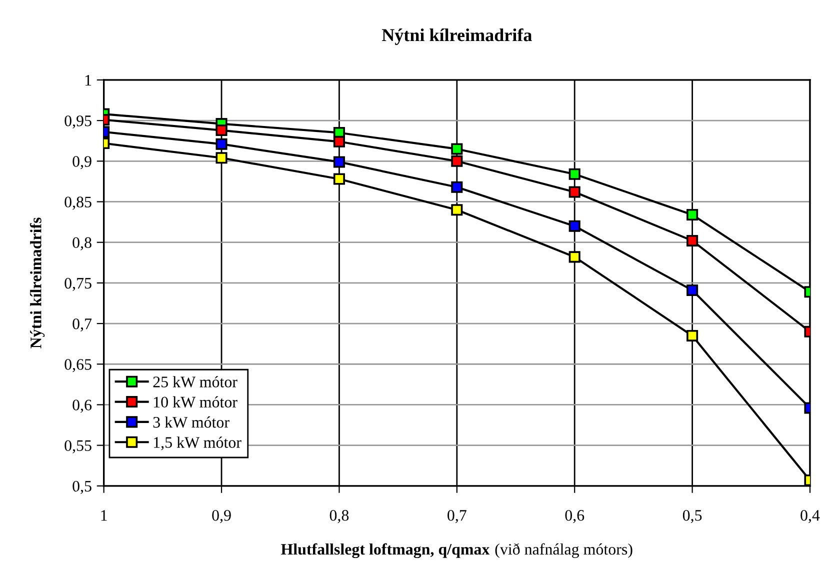 This screenshot has height=567, width=824. Describe the element at coordinates (78, 447) in the screenshot. I see `y-tick-label: 0,55` at that location.